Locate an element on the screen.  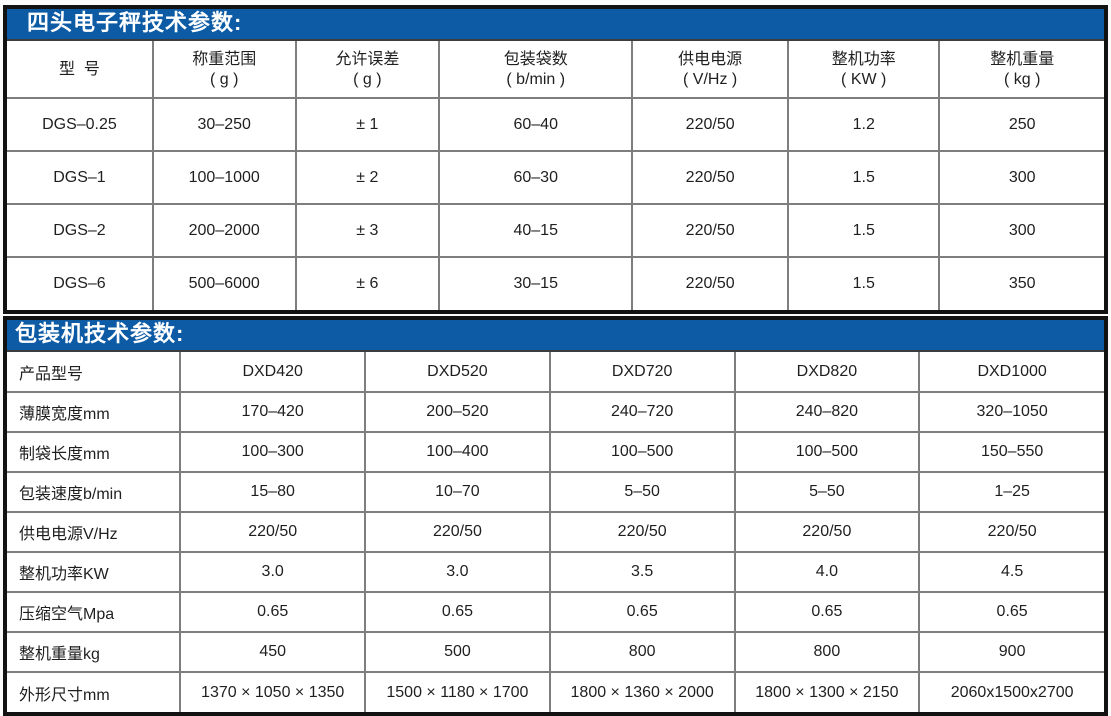
scale-value-cell: 30–250 is located at coordinates (224, 125).